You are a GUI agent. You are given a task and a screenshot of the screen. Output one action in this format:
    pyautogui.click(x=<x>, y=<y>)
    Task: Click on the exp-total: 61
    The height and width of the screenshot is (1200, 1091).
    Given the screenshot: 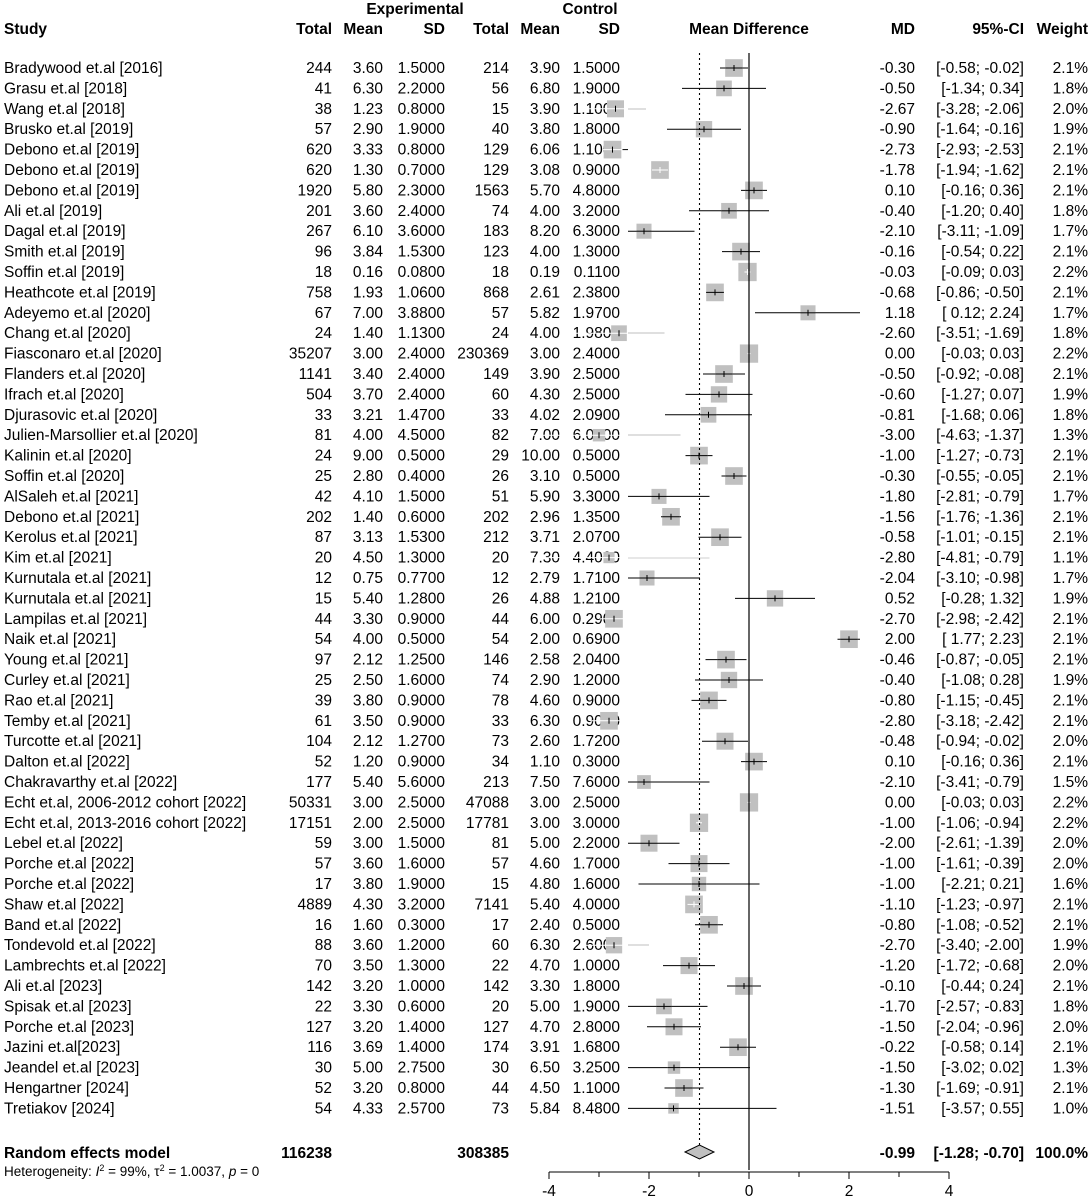 What is the action you would take?
    pyautogui.click(x=323, y=721)
    